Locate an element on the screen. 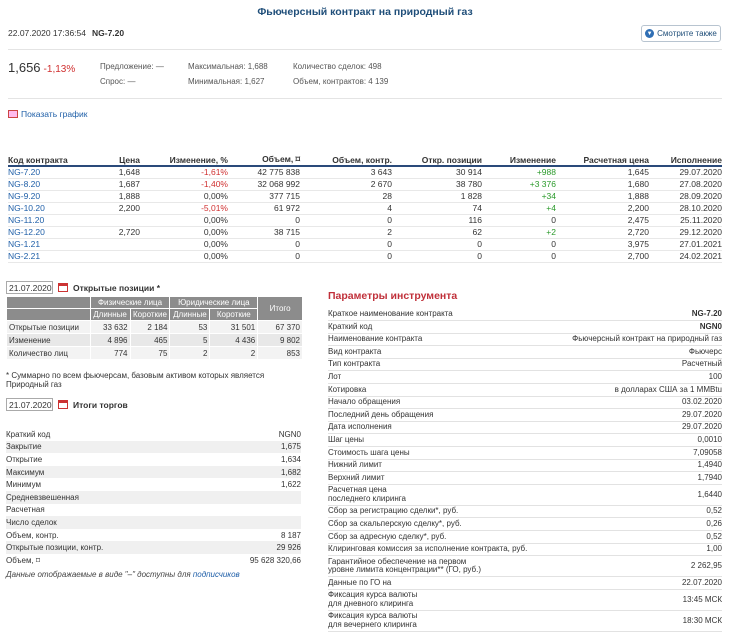 This screenshot has width=730, height=637. table-cell: 1,6440 is located at coordinates (637, 495).